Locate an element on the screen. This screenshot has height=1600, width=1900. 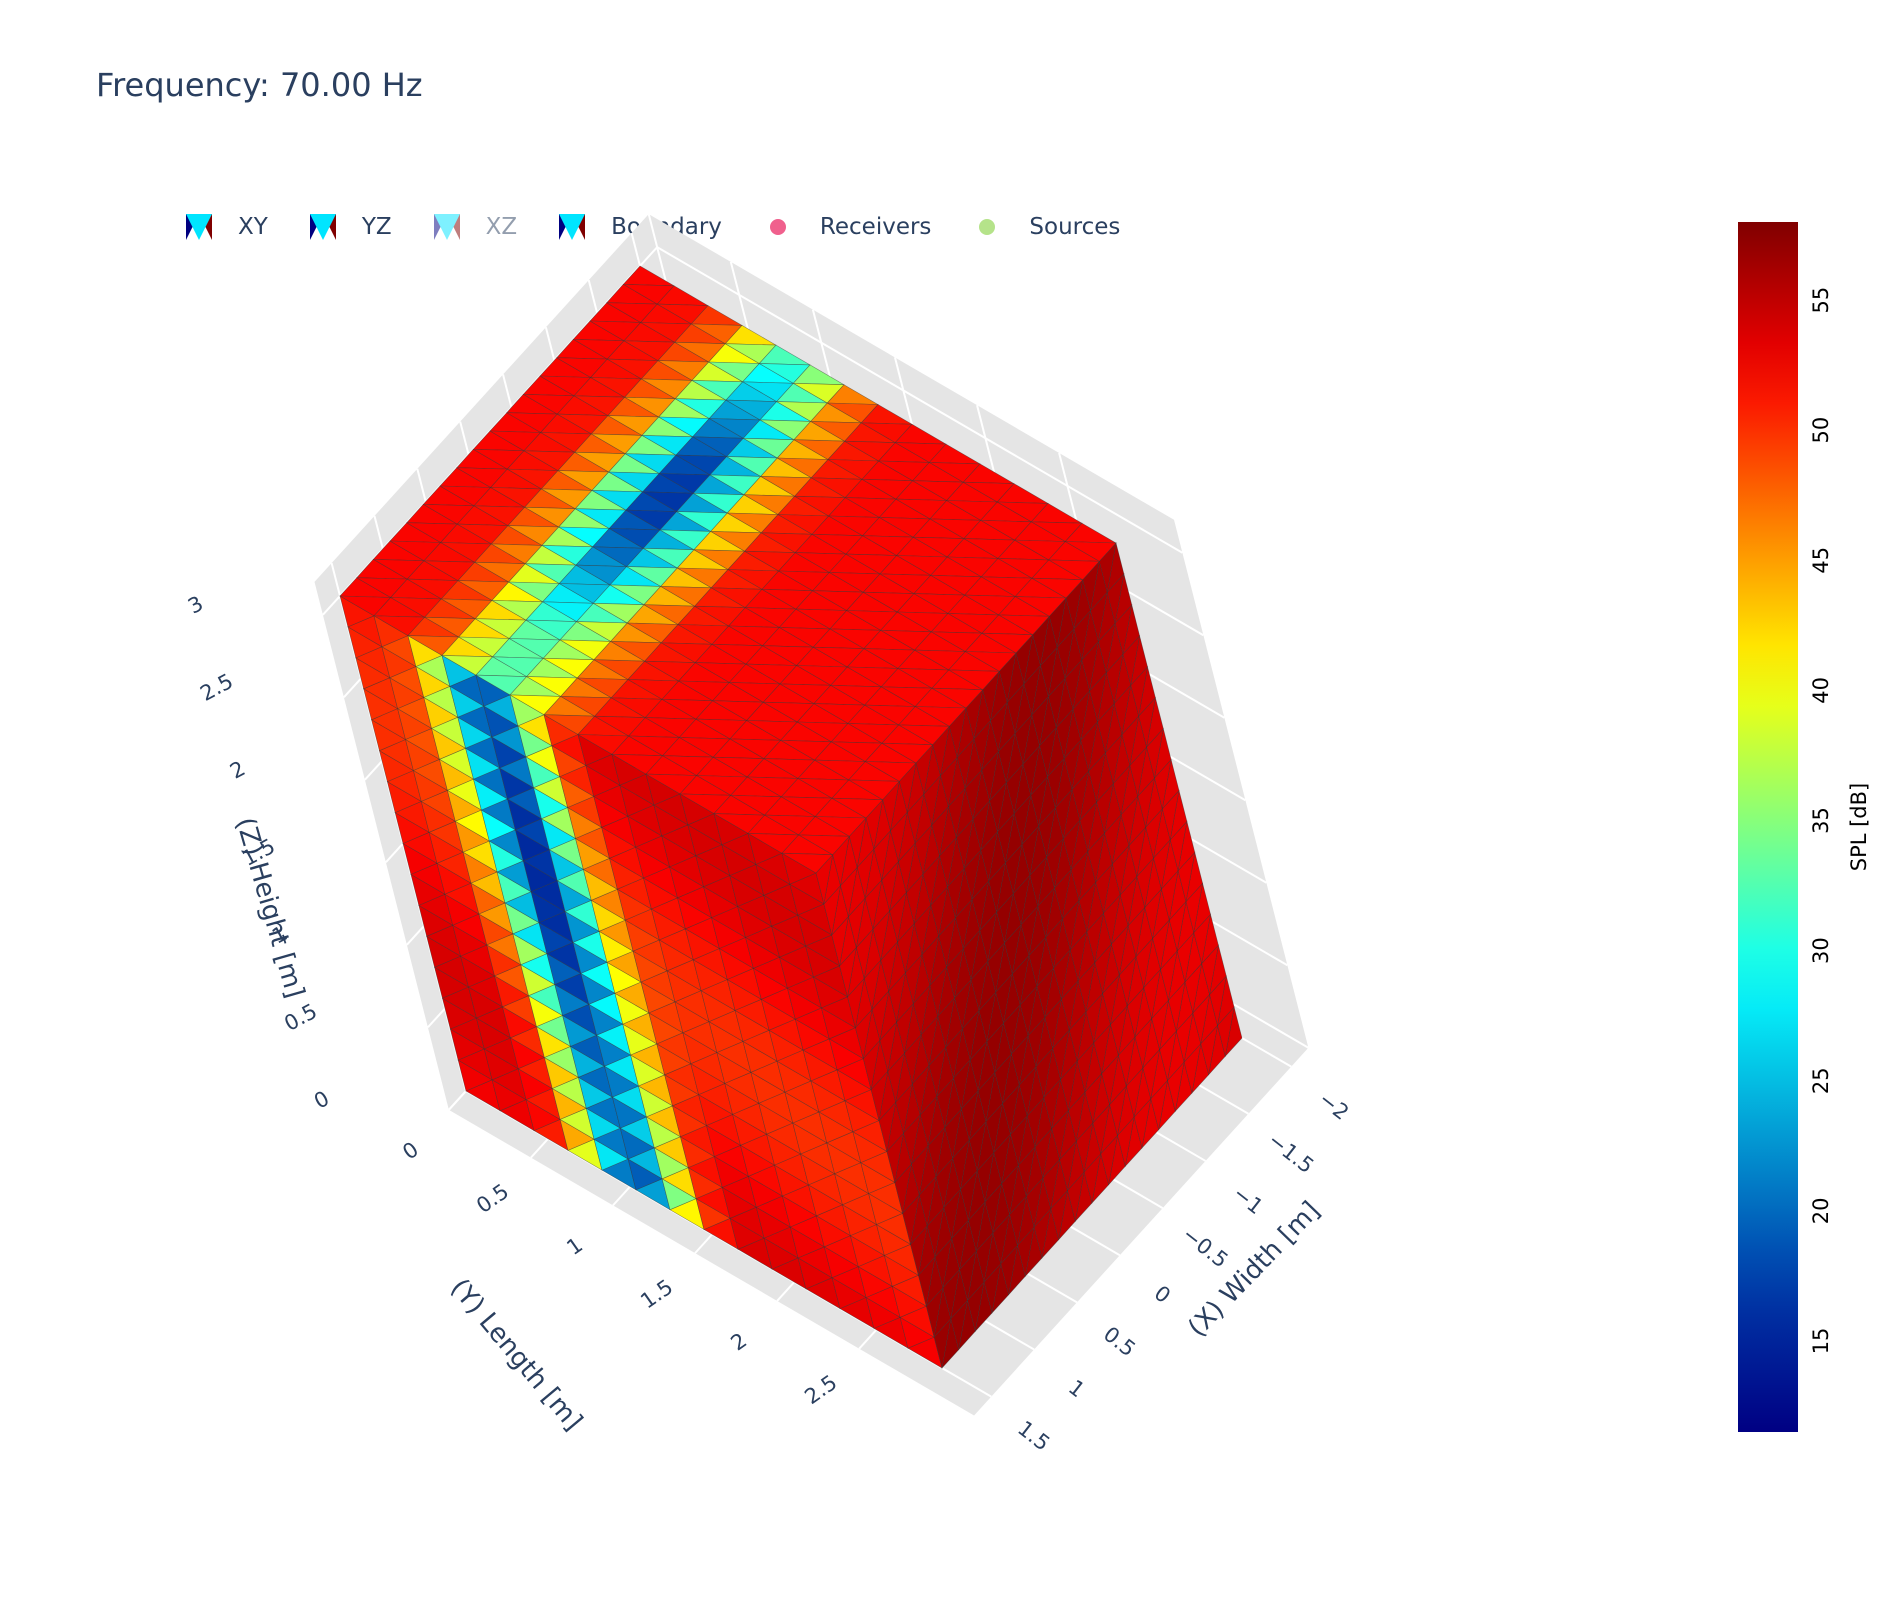
legend-item-sources: Sources is located at coordinates (1046, 227).